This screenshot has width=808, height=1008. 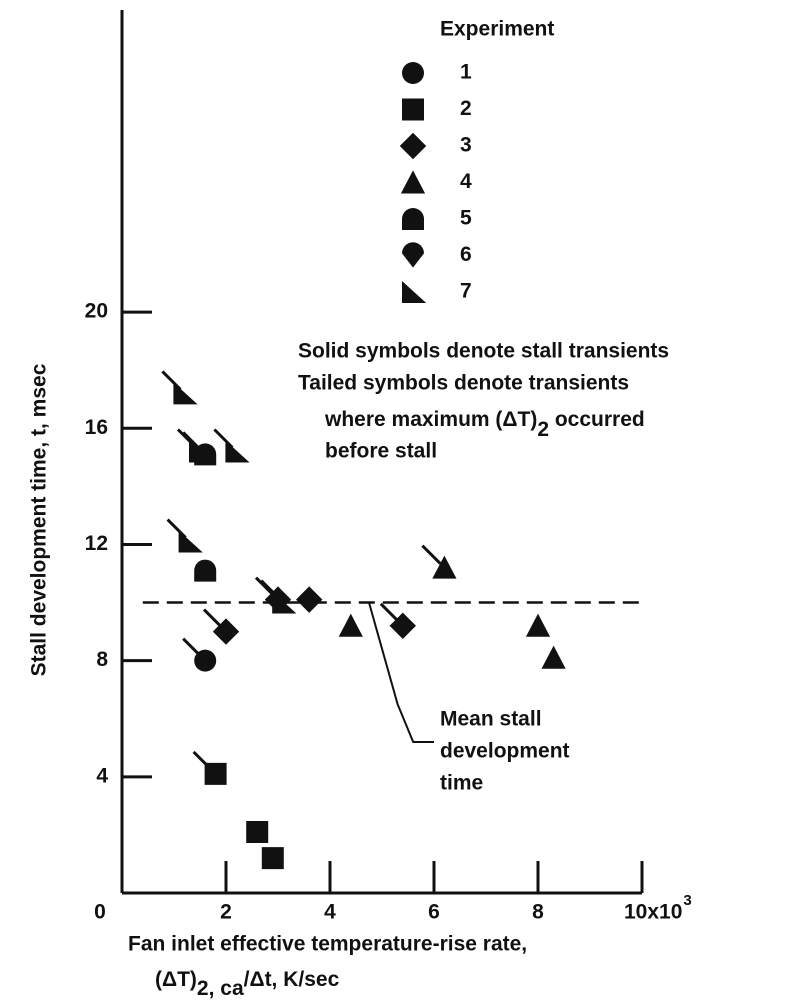 I want to click on y-tick-label: 20, so click(x=96, y=311).